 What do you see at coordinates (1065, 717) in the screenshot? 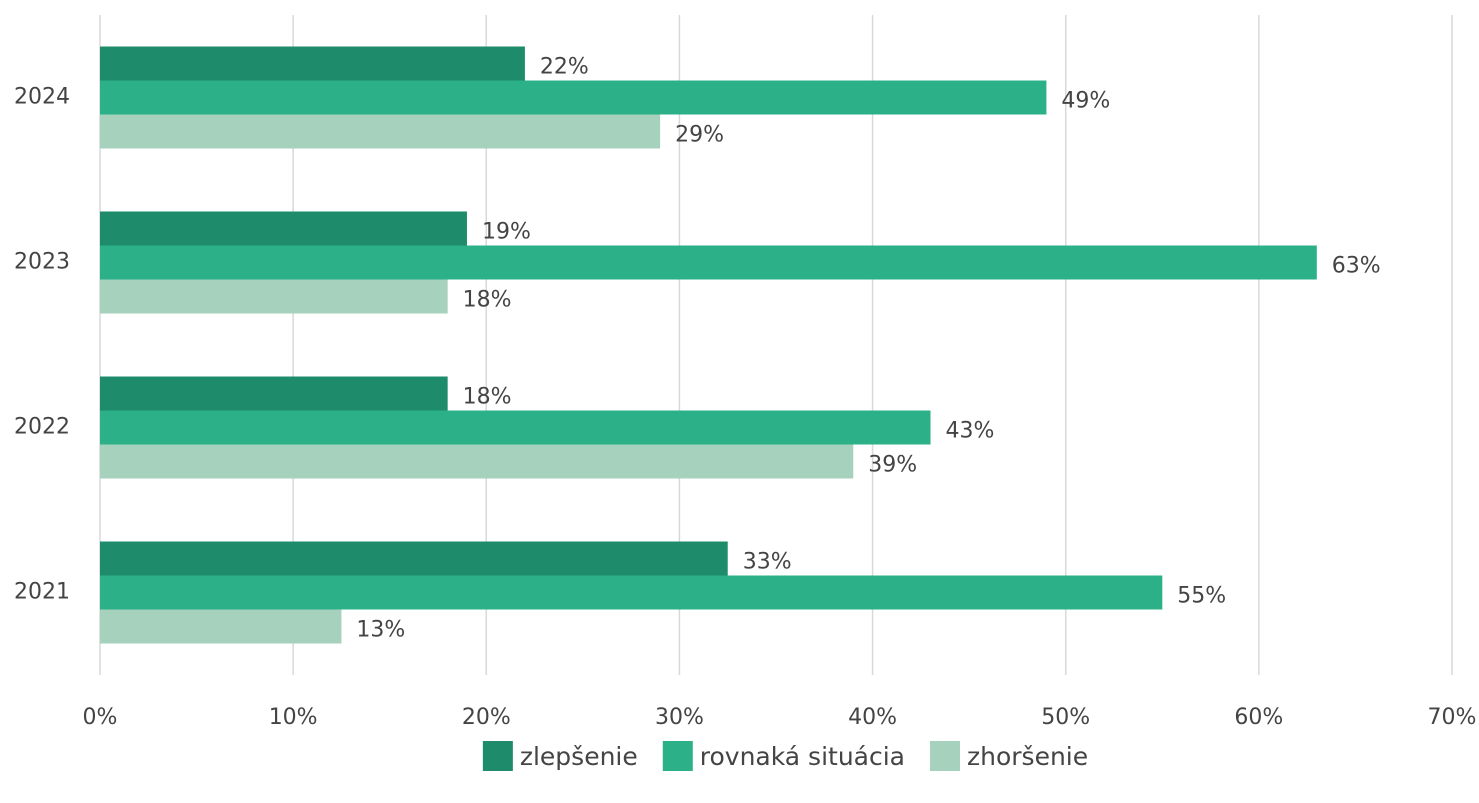
I see `x-tick-label: 50%` at bounding box center [1065, 717].